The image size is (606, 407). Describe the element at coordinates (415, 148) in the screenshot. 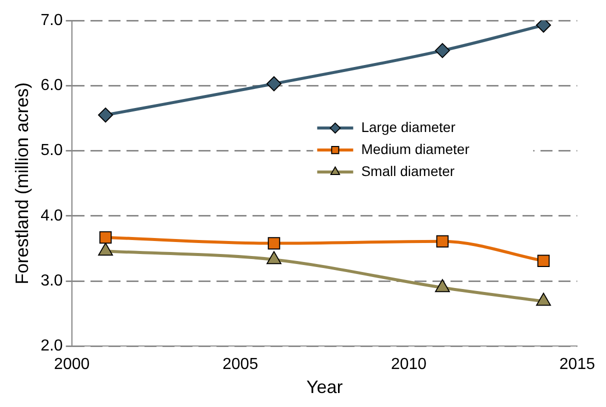

I see `legend-label: Medium diameter` at that location.